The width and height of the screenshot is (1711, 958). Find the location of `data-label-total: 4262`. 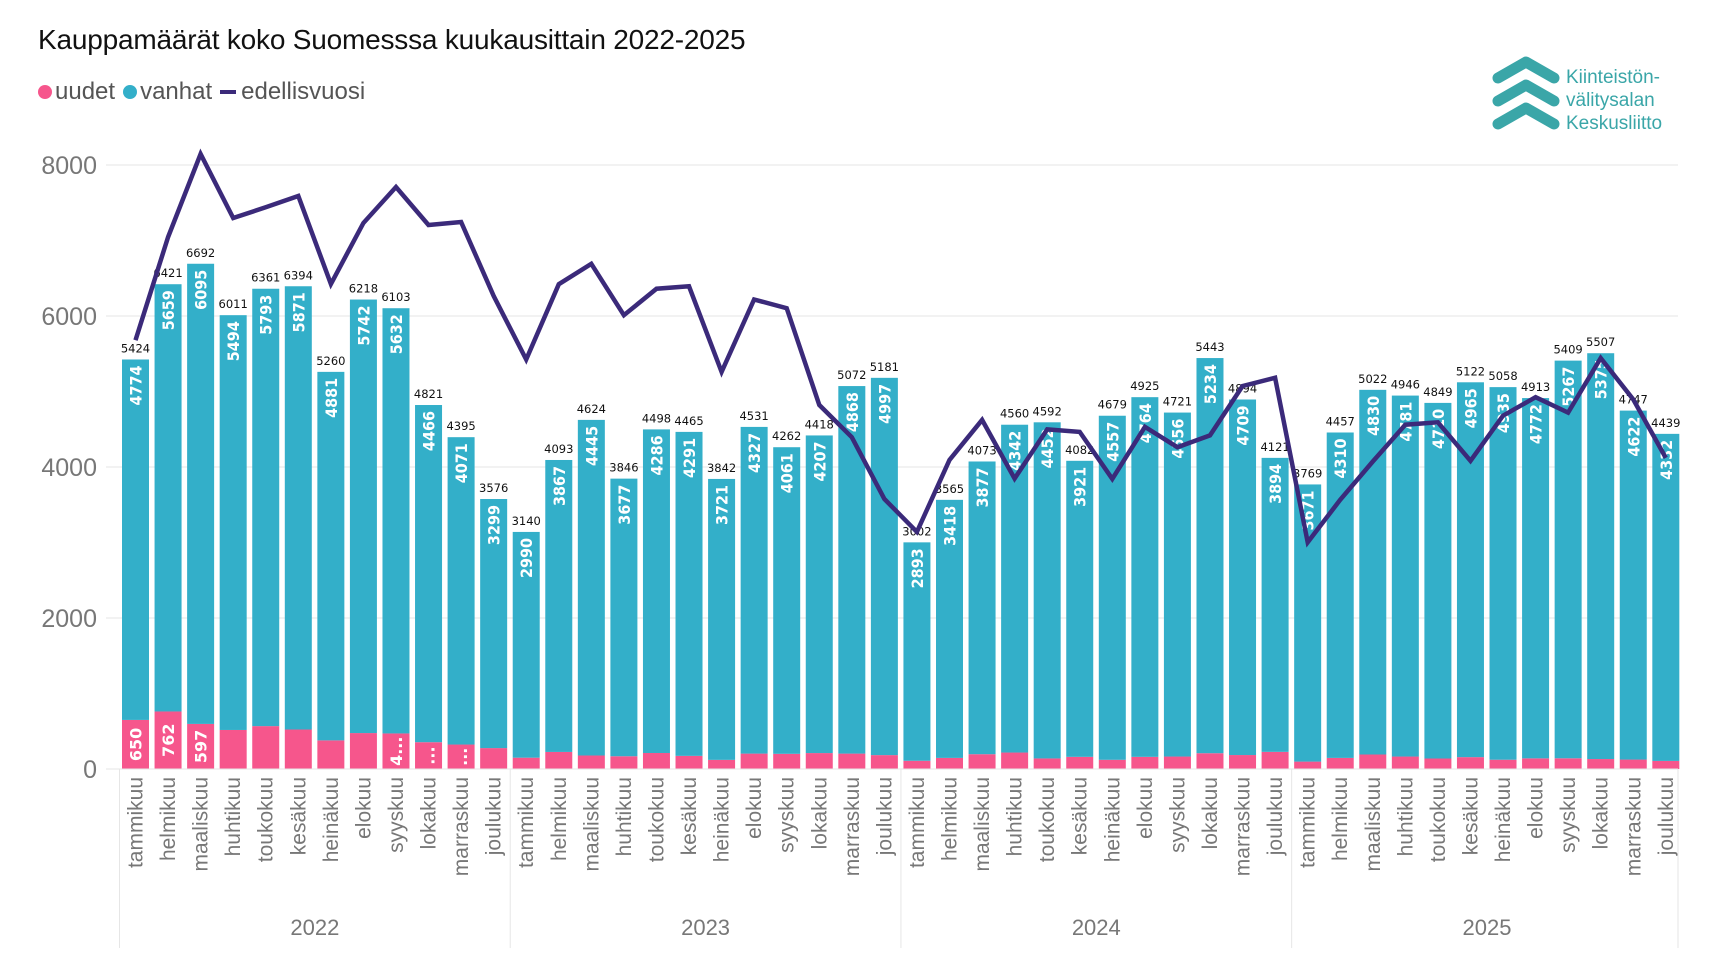

data-label-total: 4262 is located at coordinates (786, 436).